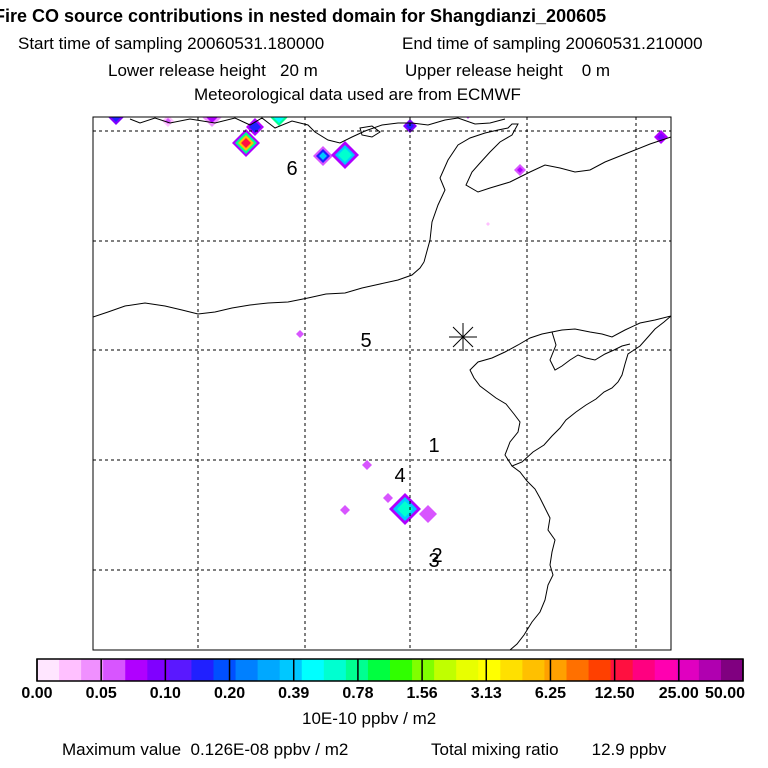 This screenshot has width=768, height=768. Describe the element at coordinates (629, 749) in the screenshot. I see `total-mixing-ratio-value: 12.9 ppbv` at that location.